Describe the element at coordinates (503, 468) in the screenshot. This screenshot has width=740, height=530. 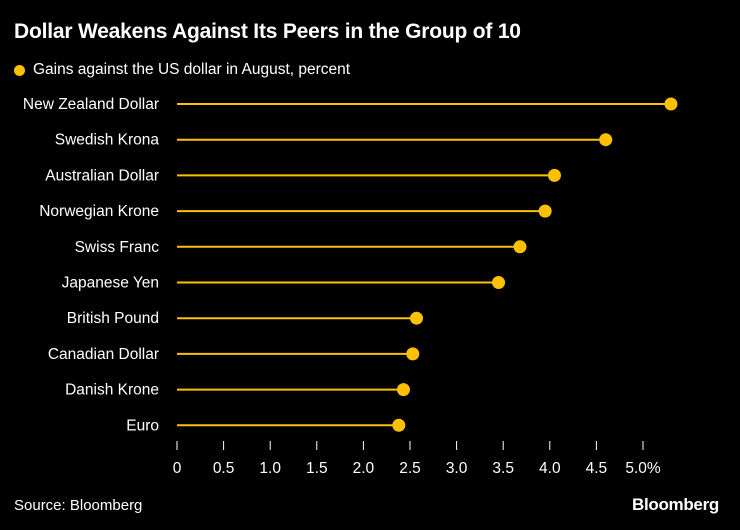
I see `x-tick-label: 3.5` at that location.